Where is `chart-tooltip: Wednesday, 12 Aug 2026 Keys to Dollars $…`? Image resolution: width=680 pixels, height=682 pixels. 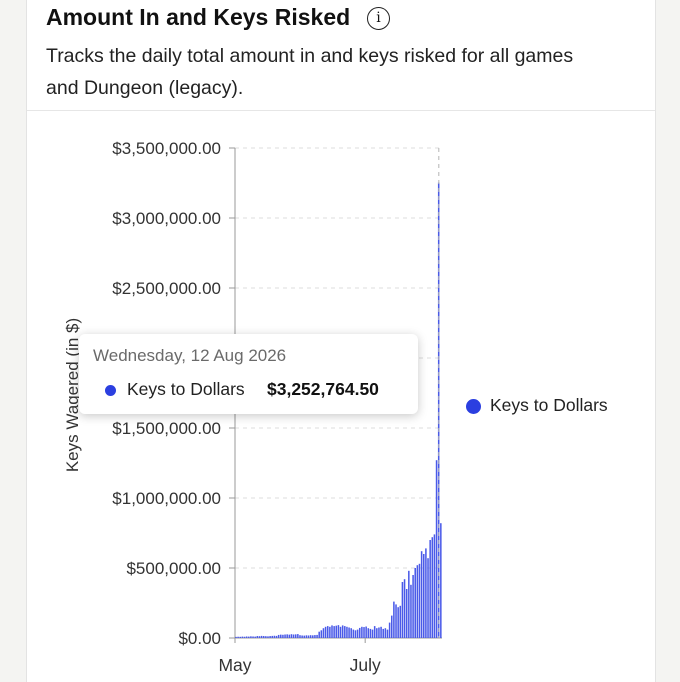 chart-tooltip: Wednesday, 12 Aug 2026 Keys to Dollars $… is located at coordinates (248, 374).